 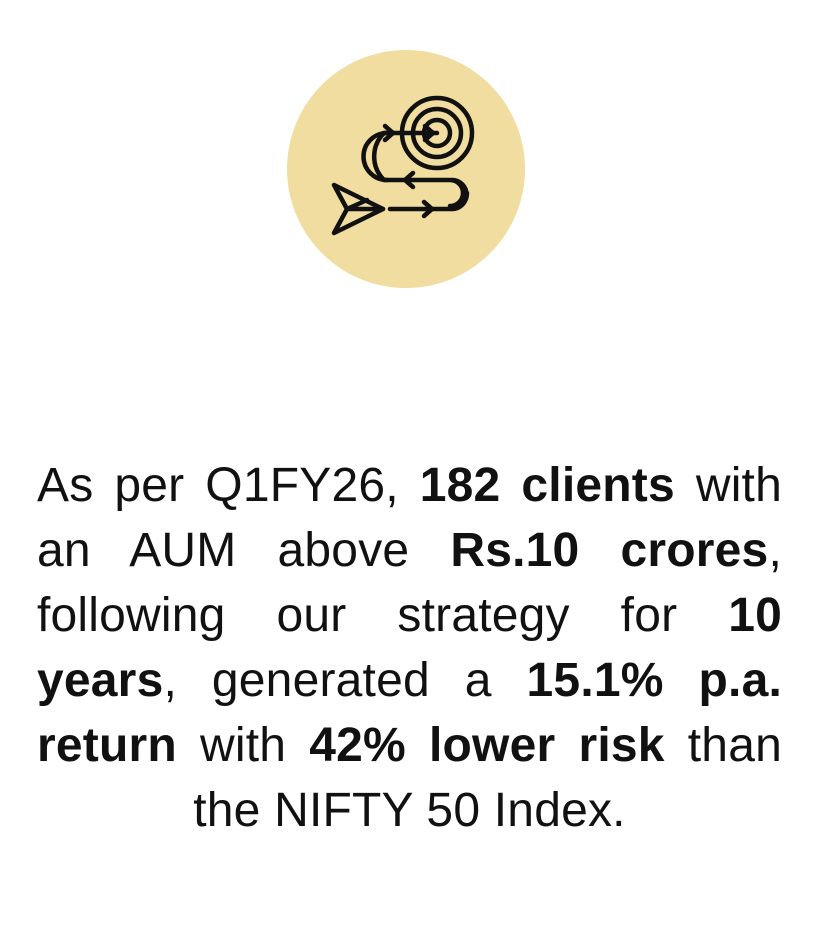 I want to click on statement-text-6: than the NIFTY 50 Index., so click(x=487, y=778).